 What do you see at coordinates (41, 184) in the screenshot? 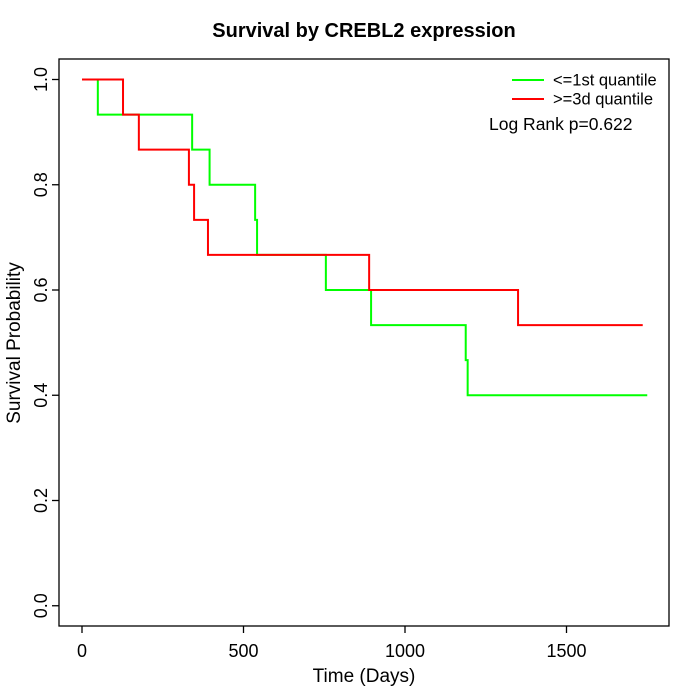
I see `y-tick-label: 0.8` at bounding box center [41, 184].